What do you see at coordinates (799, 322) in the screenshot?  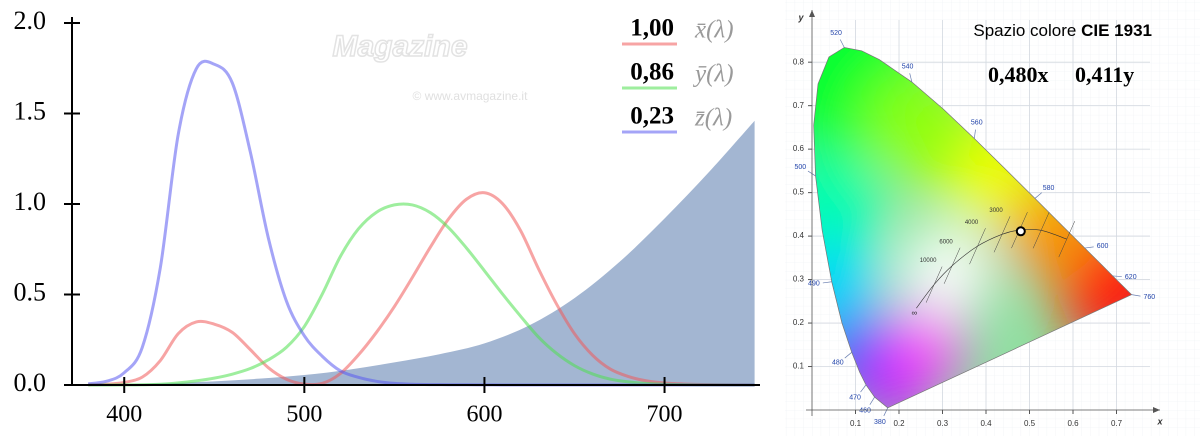 I see `y-tick-label: 0.2` at bounding box center [799, 322].